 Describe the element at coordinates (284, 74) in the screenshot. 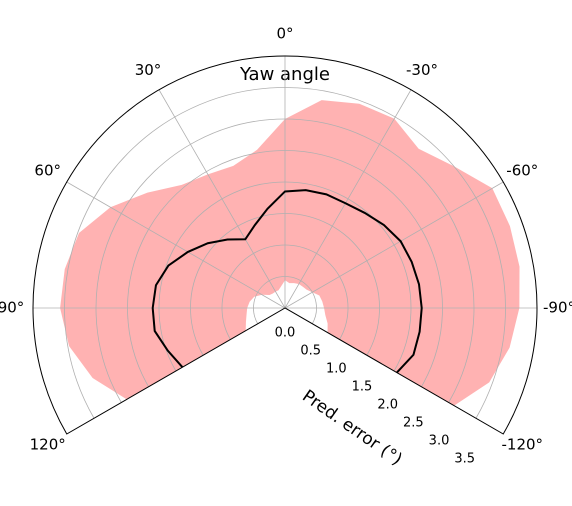

I see `chart-title: Yaw angle` at that location.